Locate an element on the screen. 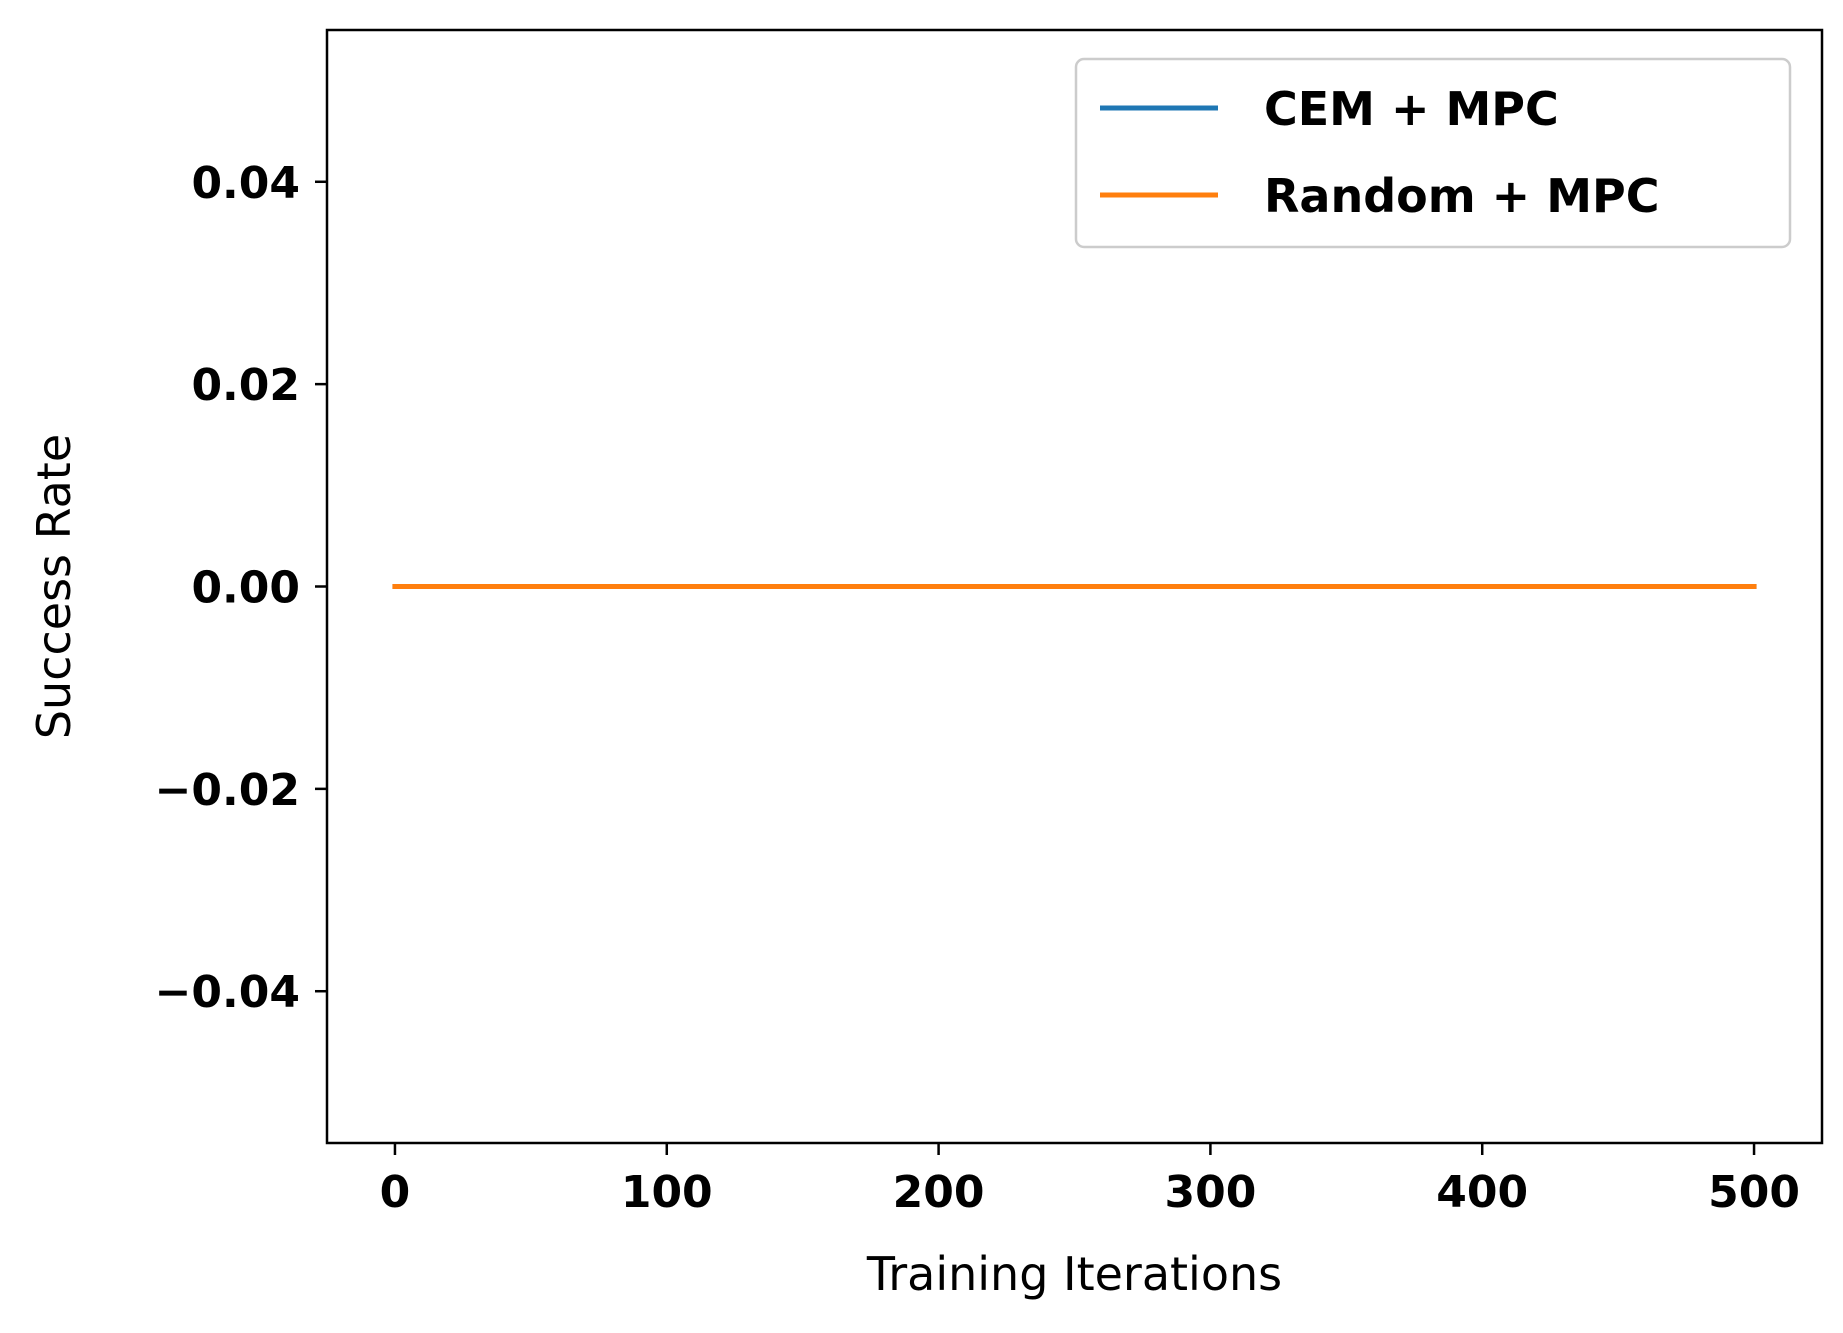 This screenshot has width=1843, height=1333. legend-box is located at coordinates (1433, 153).